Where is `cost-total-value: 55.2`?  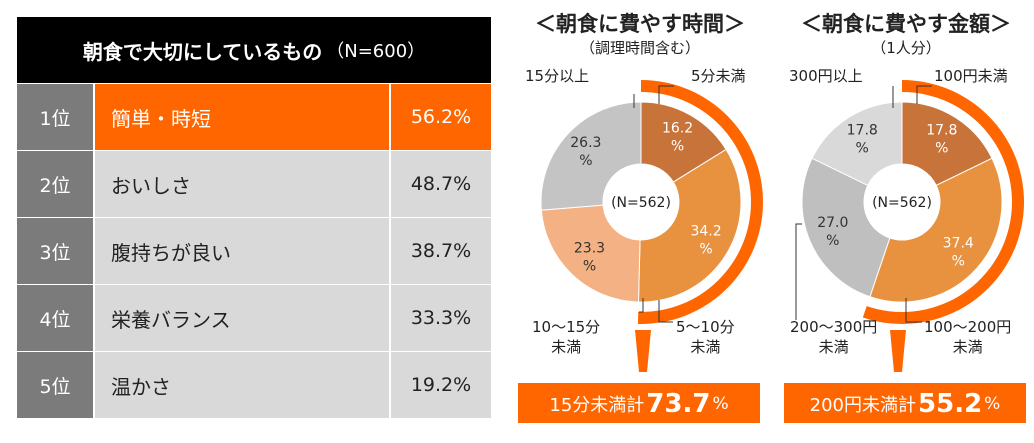 cost-total-value: 55.2 is located at coordinates (950, 404).